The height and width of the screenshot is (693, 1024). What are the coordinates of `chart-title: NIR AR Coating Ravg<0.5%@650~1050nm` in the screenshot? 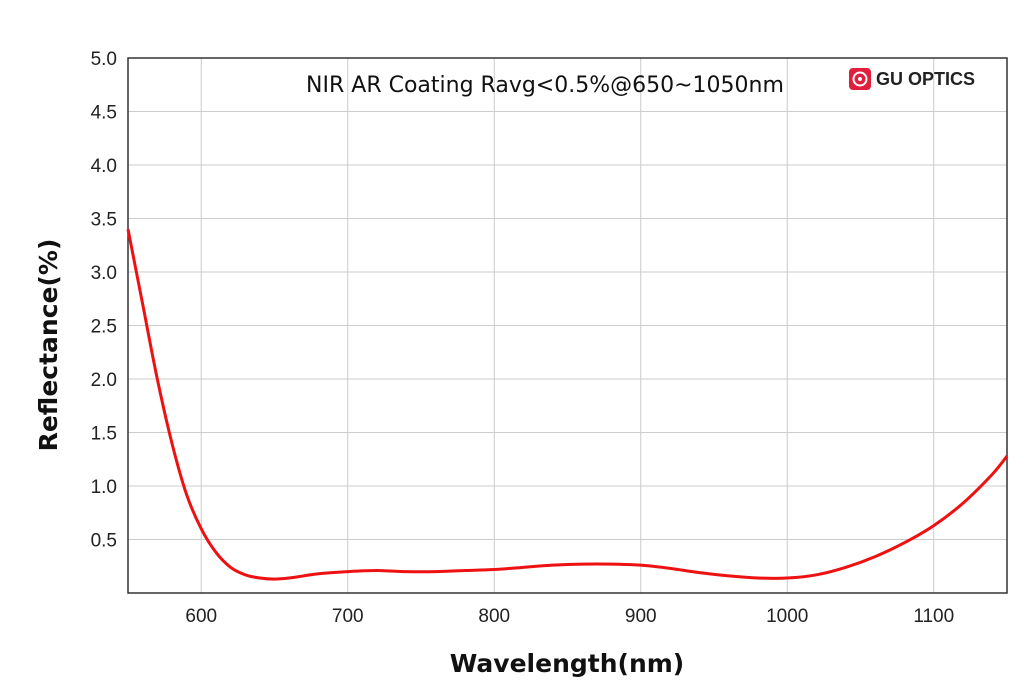 It's located at (545, 85).